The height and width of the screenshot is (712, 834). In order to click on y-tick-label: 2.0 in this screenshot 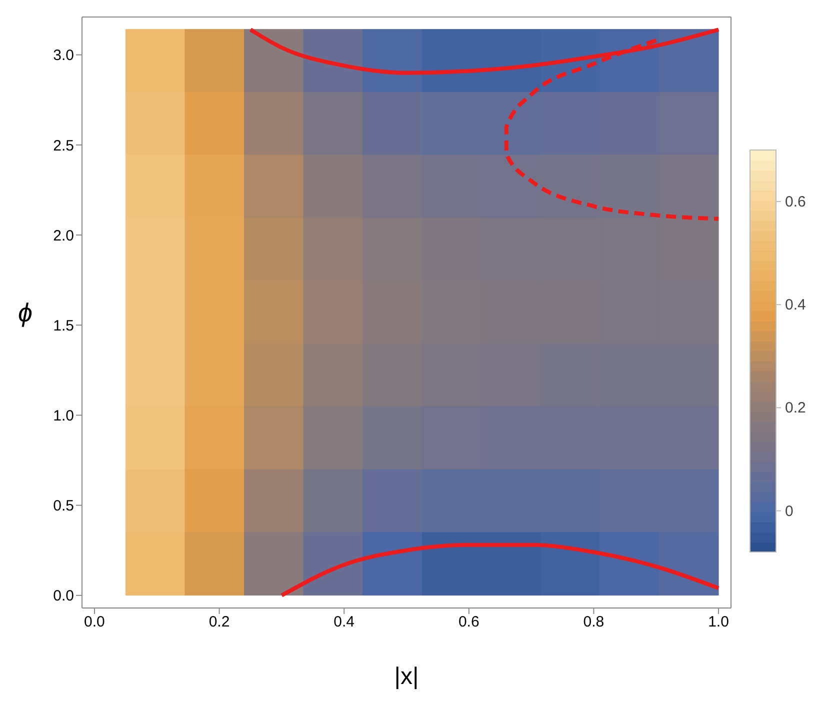, I will do `click(63, 235)`.